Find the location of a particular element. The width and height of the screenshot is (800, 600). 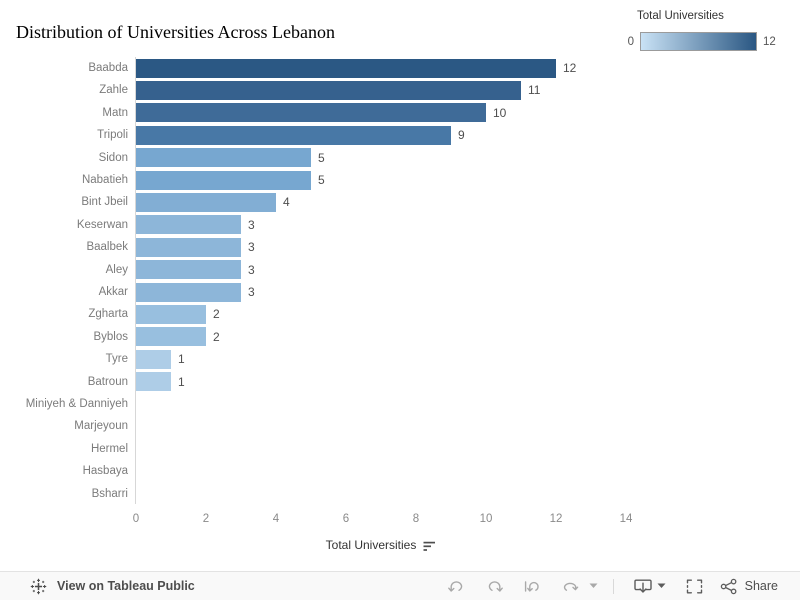

fullscreen-button is located at coordinates (694, 586).